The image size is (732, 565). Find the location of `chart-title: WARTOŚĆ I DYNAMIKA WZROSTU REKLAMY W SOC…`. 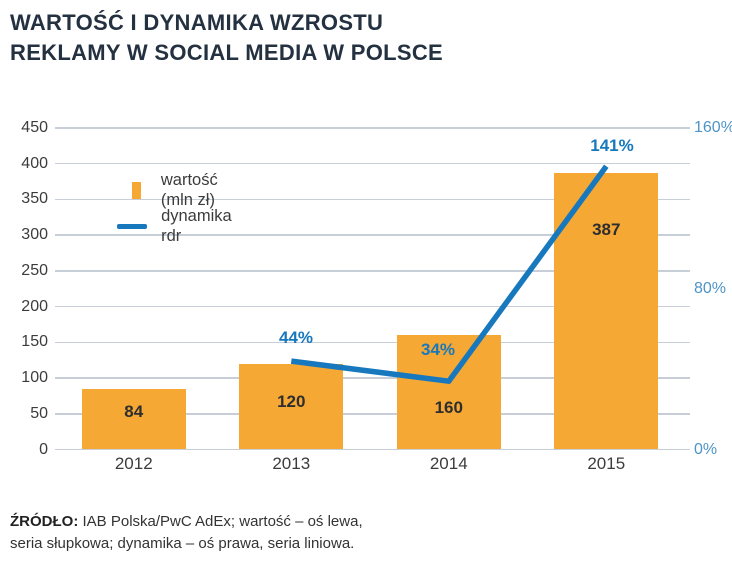

chart-title: WARTOŚĆ I DYNAMIKA WZROSTU REKLAMY W SOC… is located at coordinates (320, 38).